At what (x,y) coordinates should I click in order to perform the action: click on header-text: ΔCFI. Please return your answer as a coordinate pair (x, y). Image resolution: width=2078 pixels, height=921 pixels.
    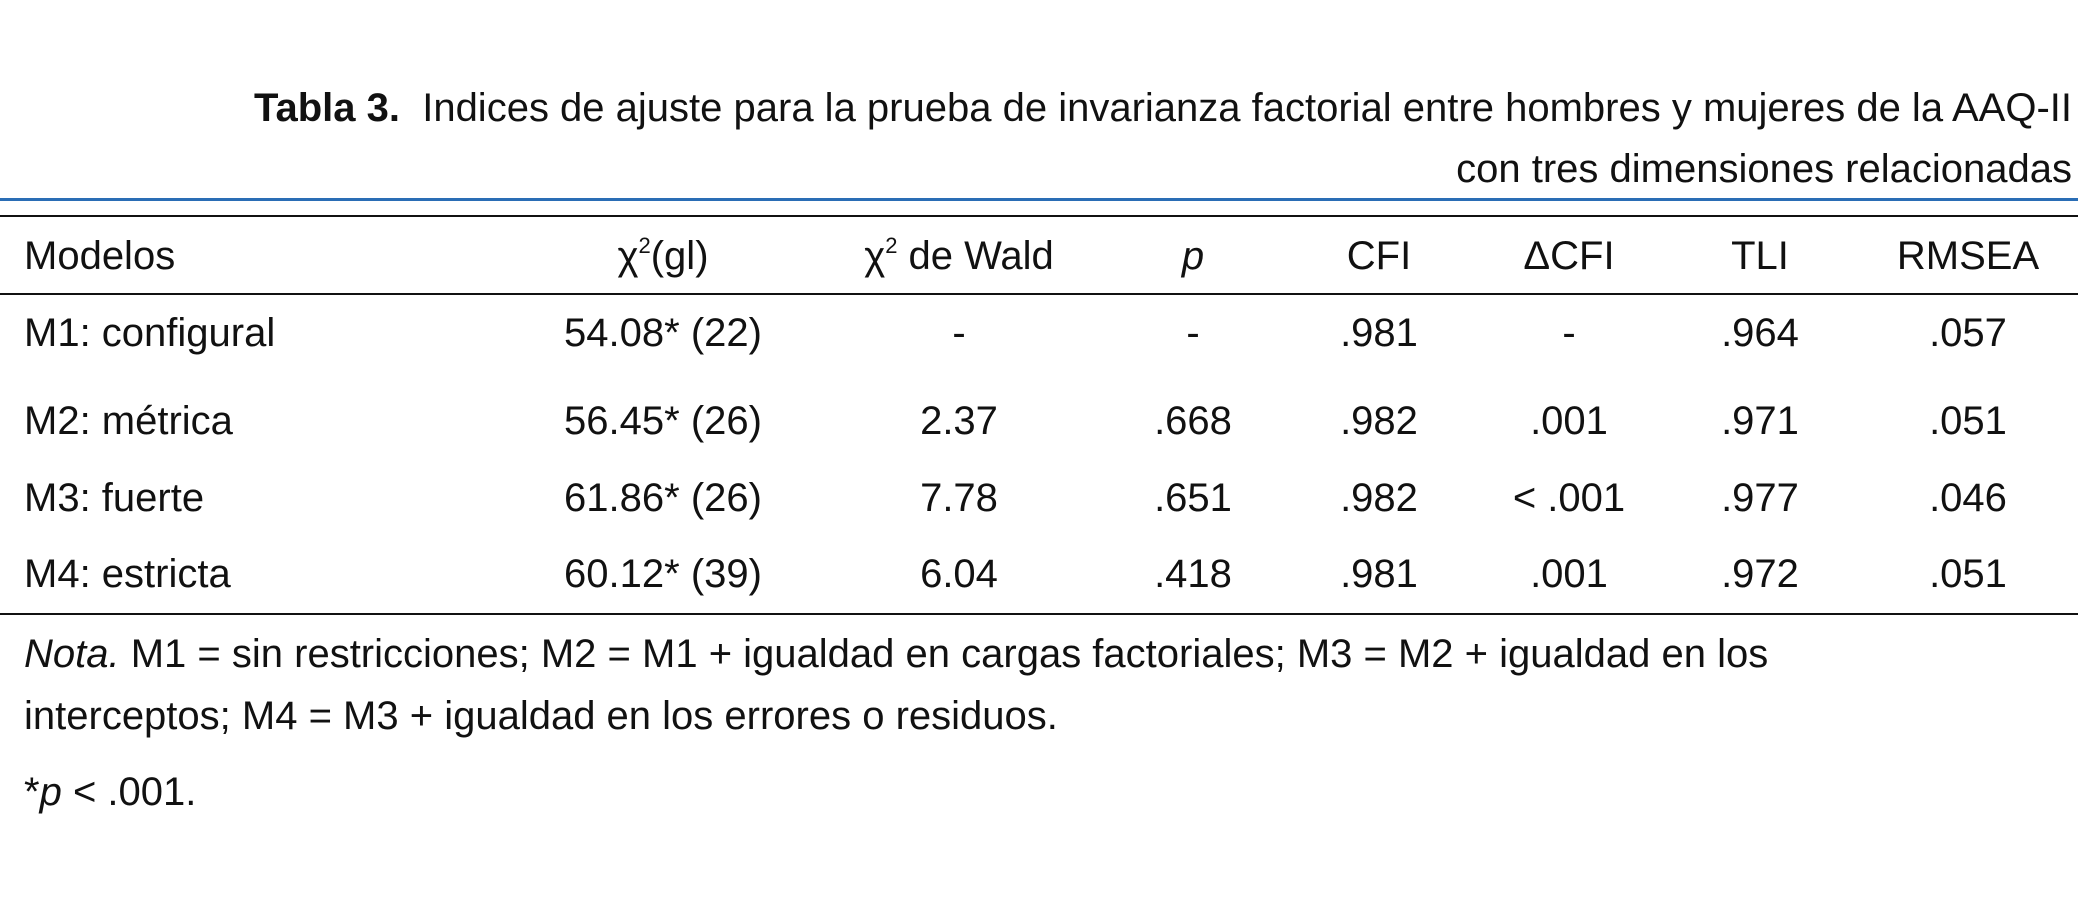
    Looking at the image, I should click on (1569, 256).